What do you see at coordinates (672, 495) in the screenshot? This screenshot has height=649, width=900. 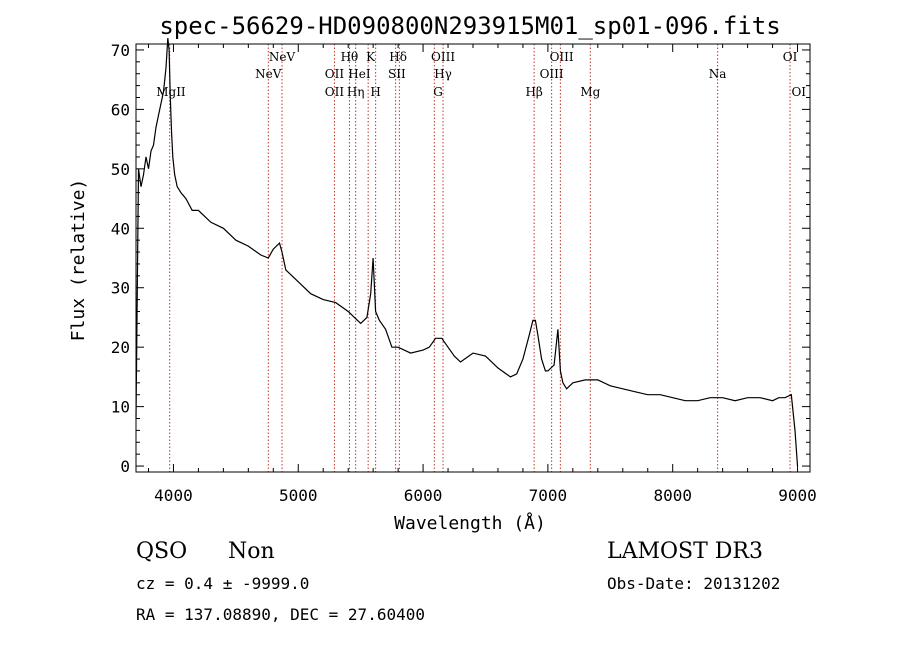 I see `x-tick-label: 8000` at bounding box center [672, 495].